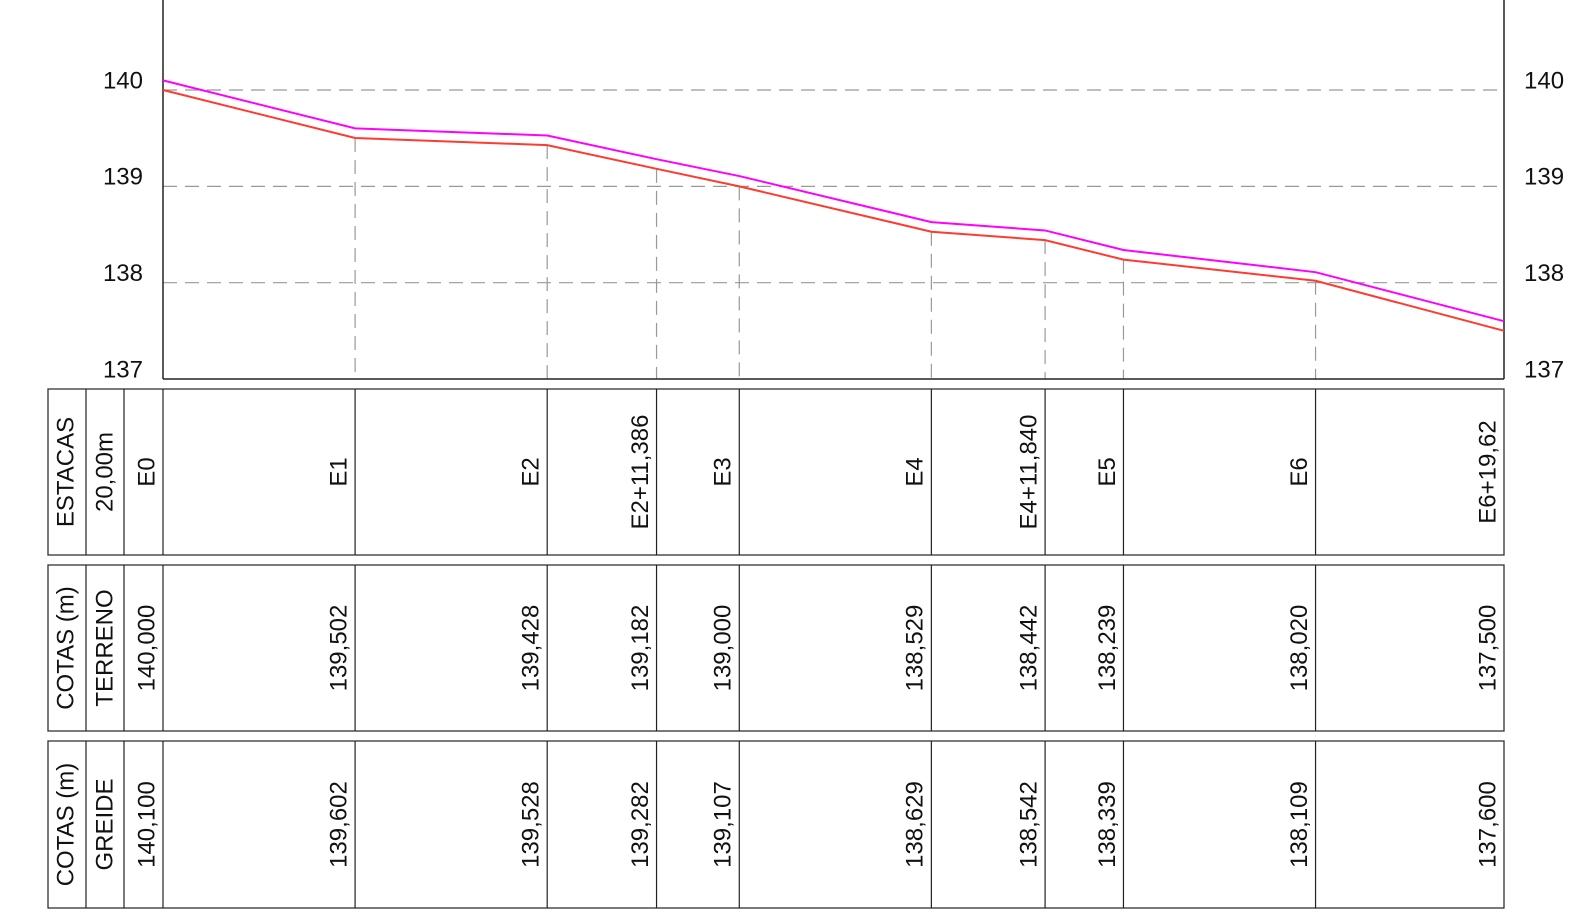 Image resolution: width=1591 pixels, height=923 pixels. What do you see at coordinates (723, 648) in the screenshot?
I see `elevation-label: 139,000` at bounding box center [723, 648].